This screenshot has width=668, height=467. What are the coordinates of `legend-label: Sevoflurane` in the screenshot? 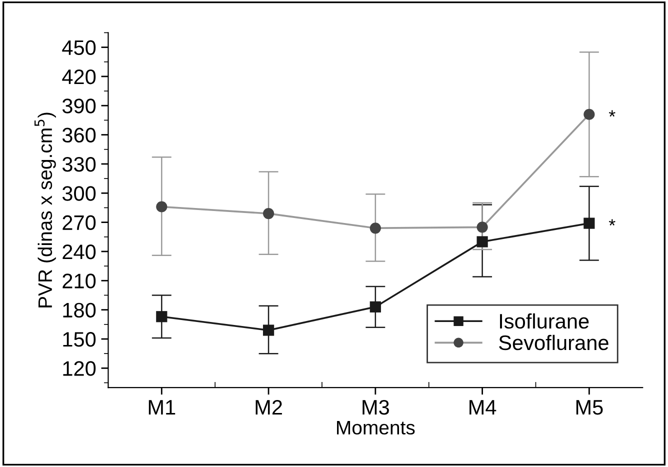 It's located at (553, 342).